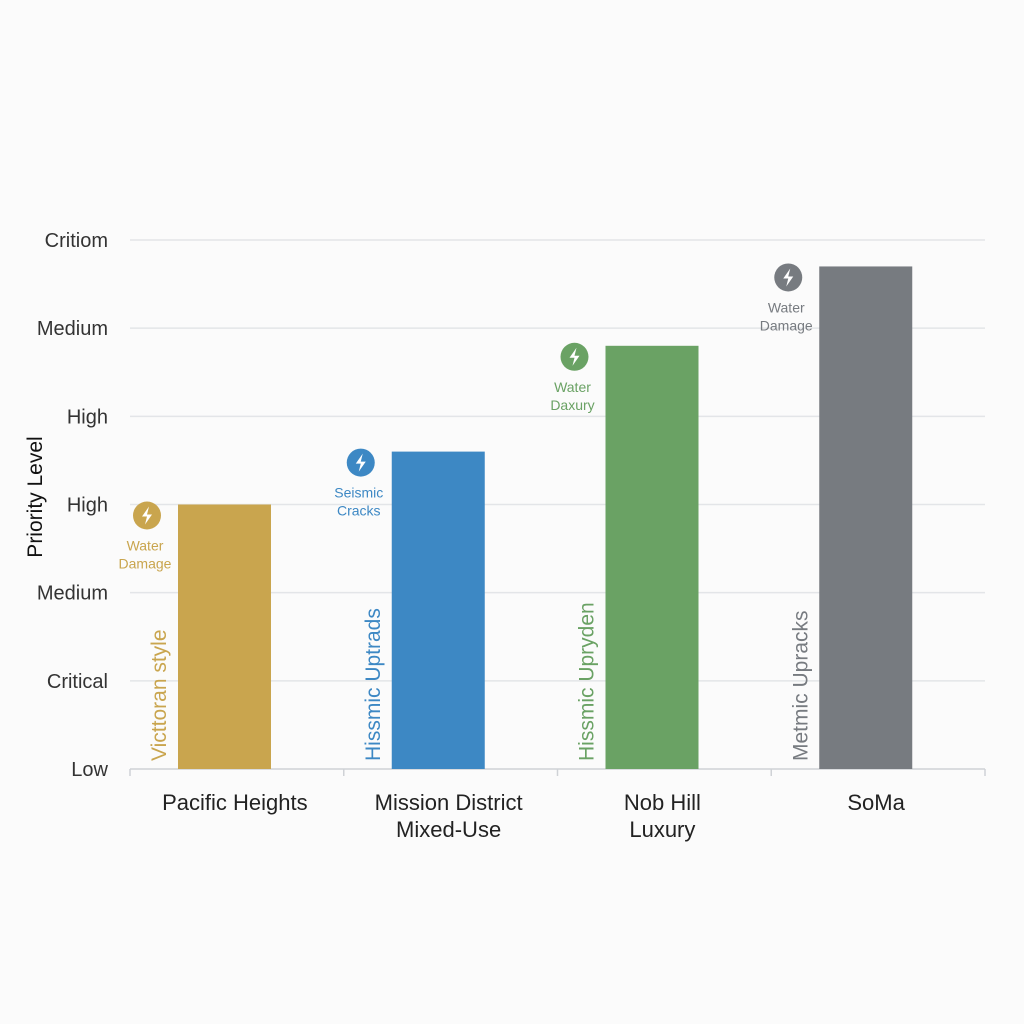 This screenshot has width=1024, height=1024. What do you see at coordinates (89, 770) in the screenshot?
I see `y-tick-label: Low` at bounding box center [89, 770].